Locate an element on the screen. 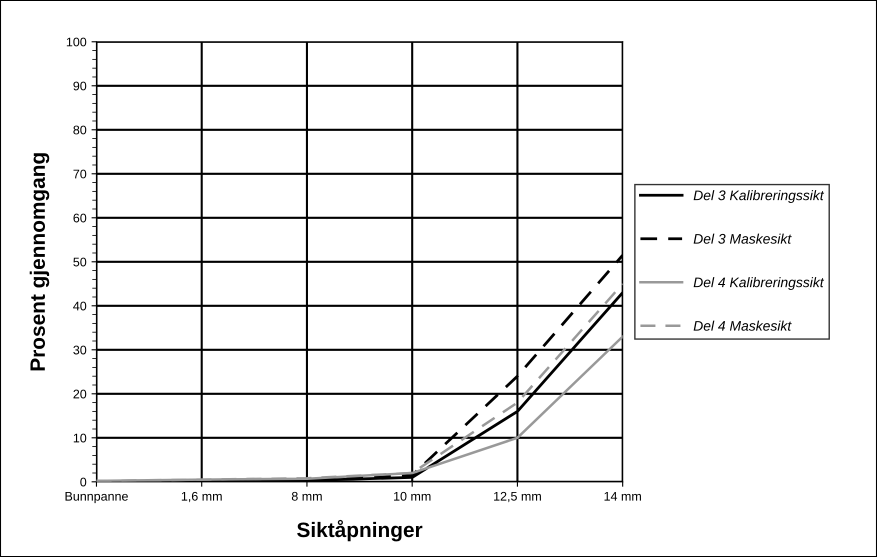  y-tick-label: 70 is located at coordinates (79, 174).